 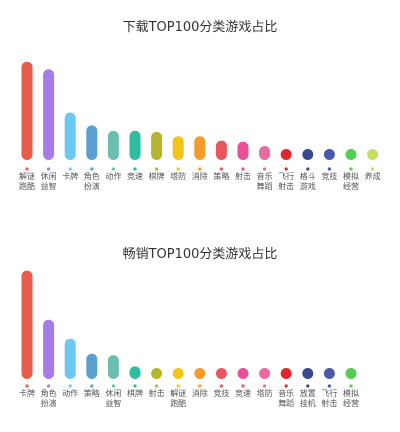 What do you see at coordinates (308, 186) in the screenshot?
I see `download-label-13-1: 游戏` at bounding box center [308, 186].